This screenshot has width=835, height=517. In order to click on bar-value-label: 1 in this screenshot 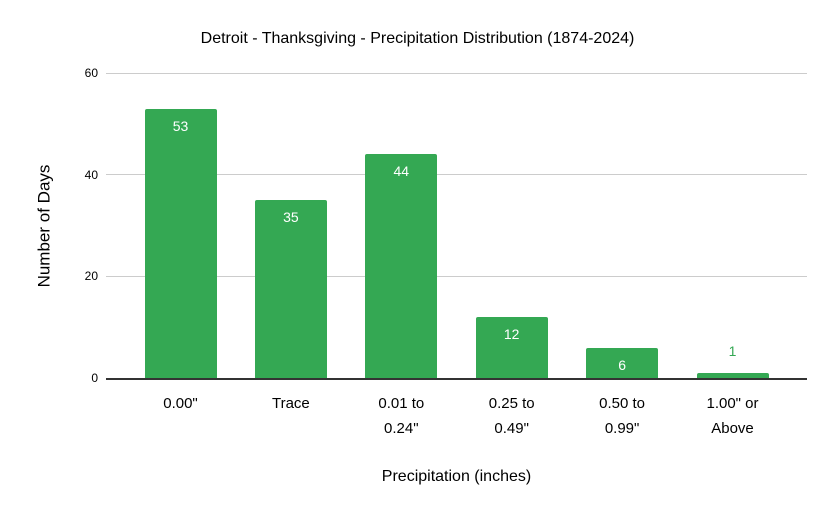, I will do `click(732, 350)`.